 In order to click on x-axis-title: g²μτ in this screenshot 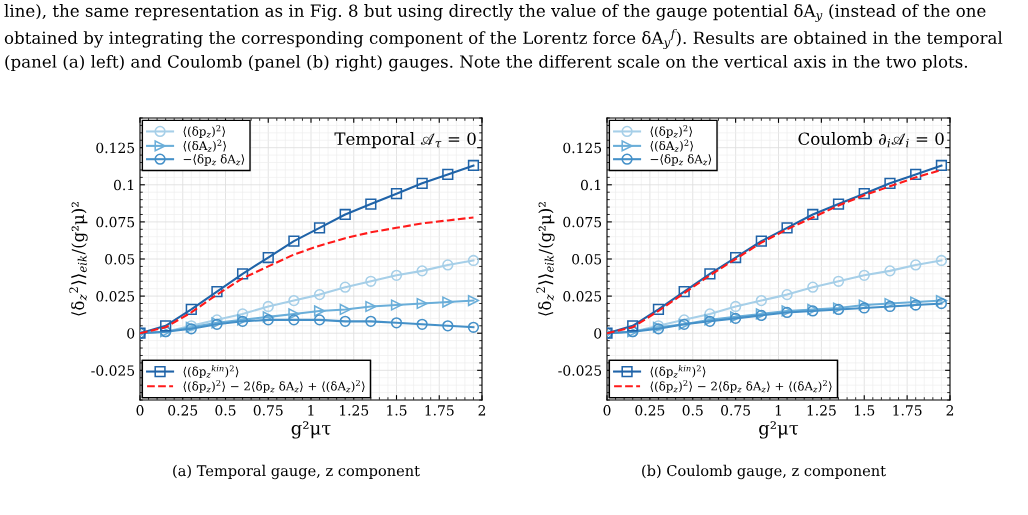, I will do `click(311, 430)`.